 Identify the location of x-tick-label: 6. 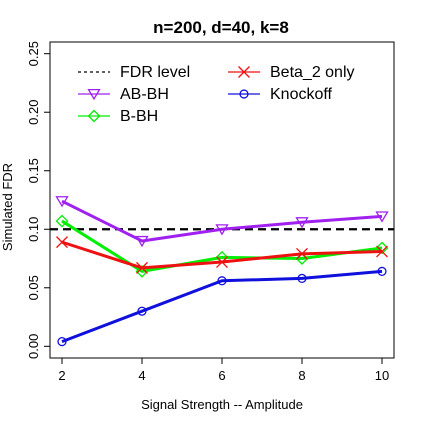
(221, 375).